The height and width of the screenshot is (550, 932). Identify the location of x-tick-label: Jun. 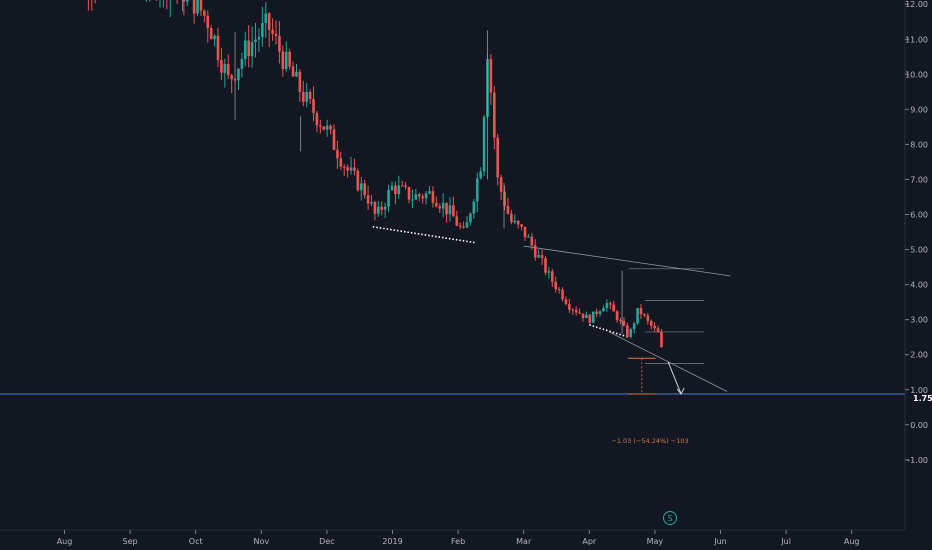
(720, 541).